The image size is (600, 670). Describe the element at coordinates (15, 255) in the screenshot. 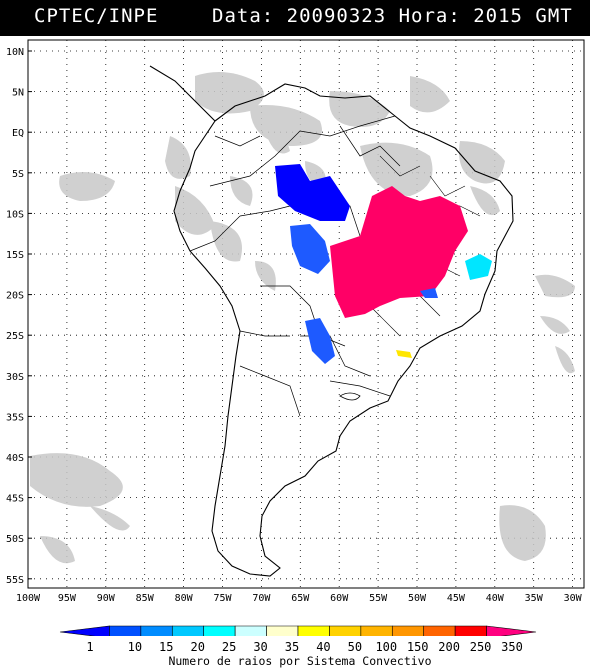

I see `lat-label: 15S` at that location.